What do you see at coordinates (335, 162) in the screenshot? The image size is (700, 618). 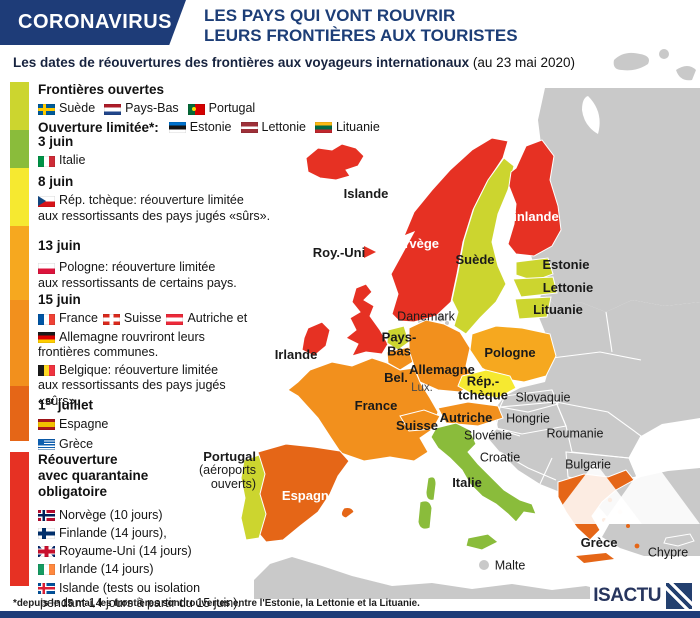 I see `country-iceland` at bounding box center [335, 162].